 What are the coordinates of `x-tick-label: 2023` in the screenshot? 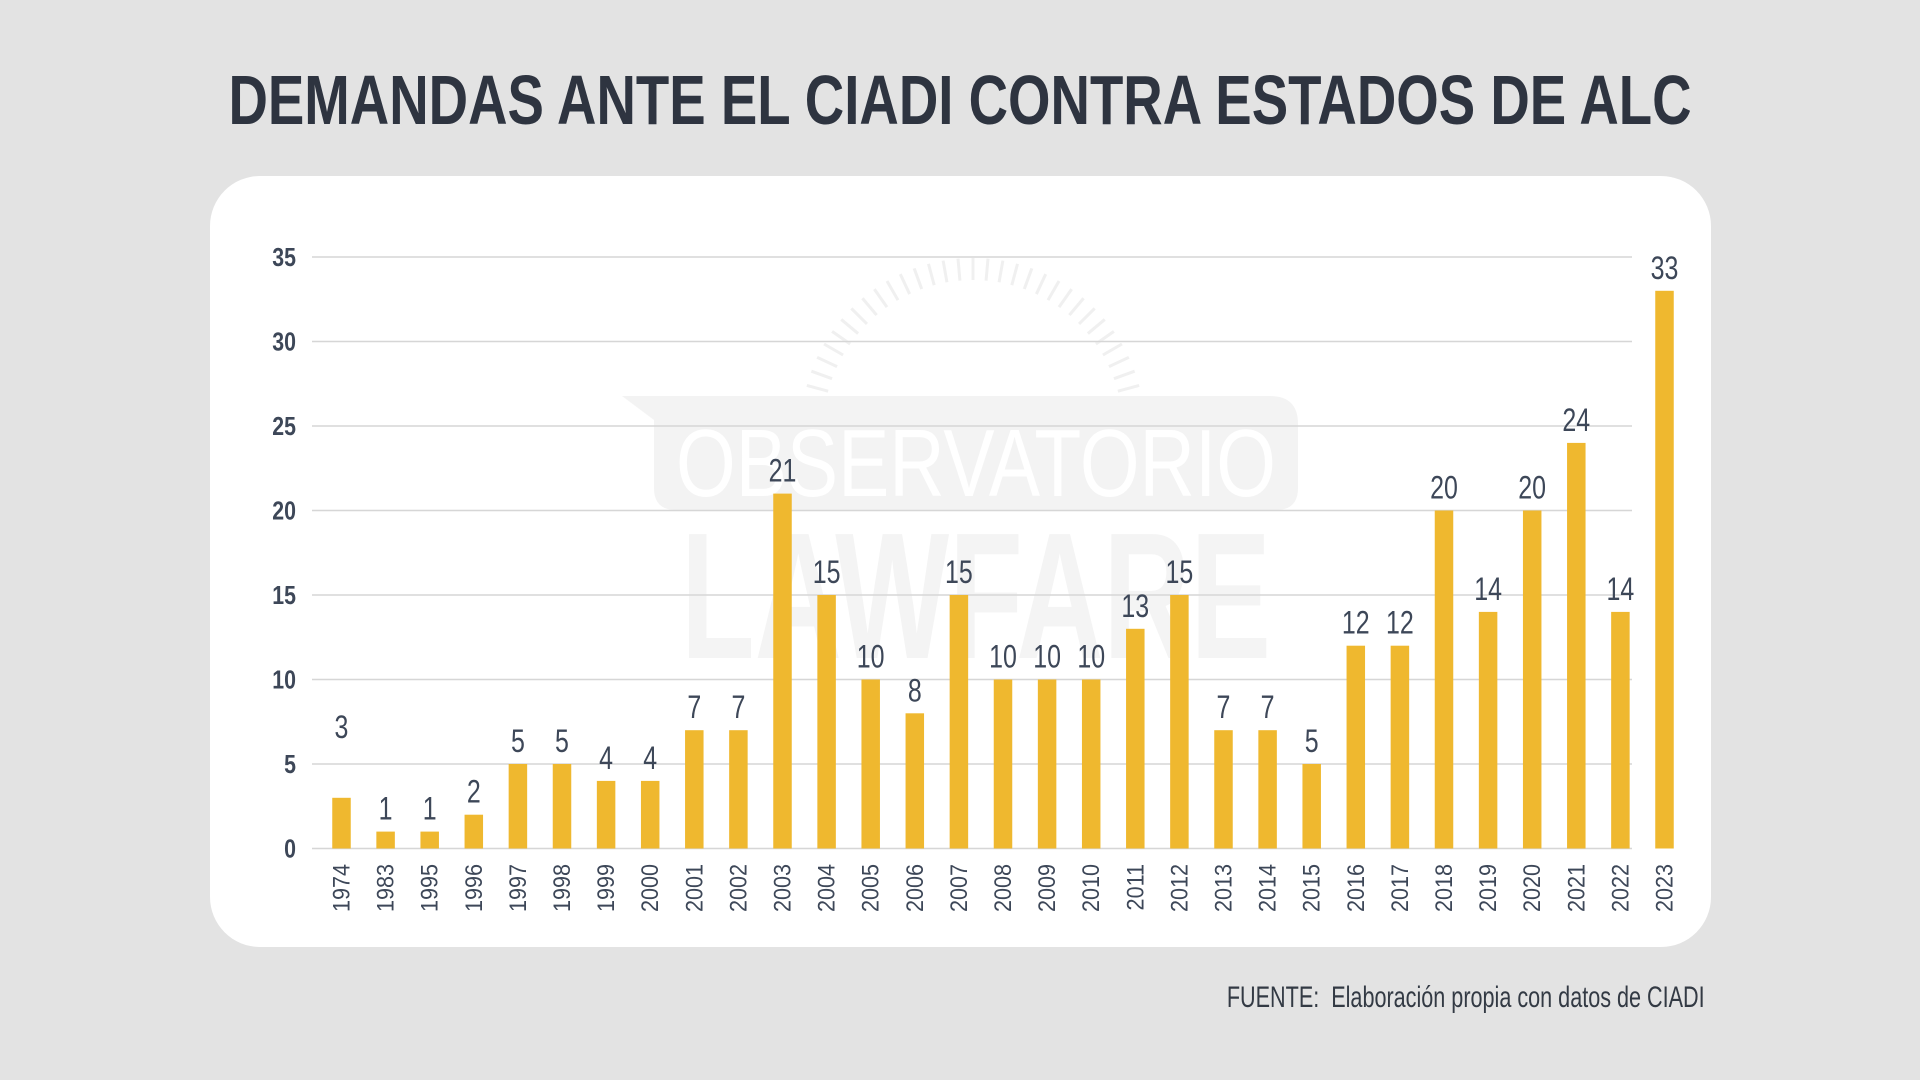 It's located at (1663, 888).